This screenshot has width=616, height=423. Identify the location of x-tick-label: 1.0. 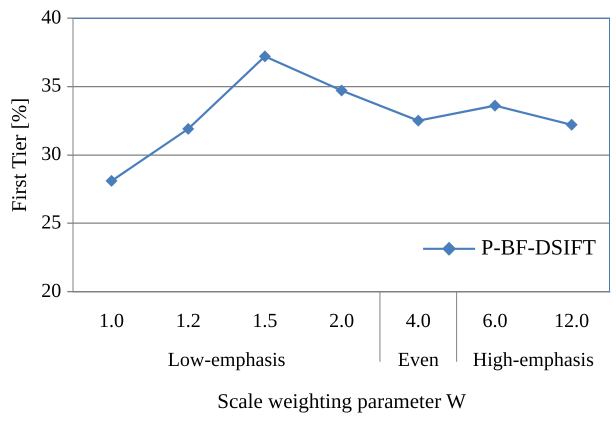
(111, 321).